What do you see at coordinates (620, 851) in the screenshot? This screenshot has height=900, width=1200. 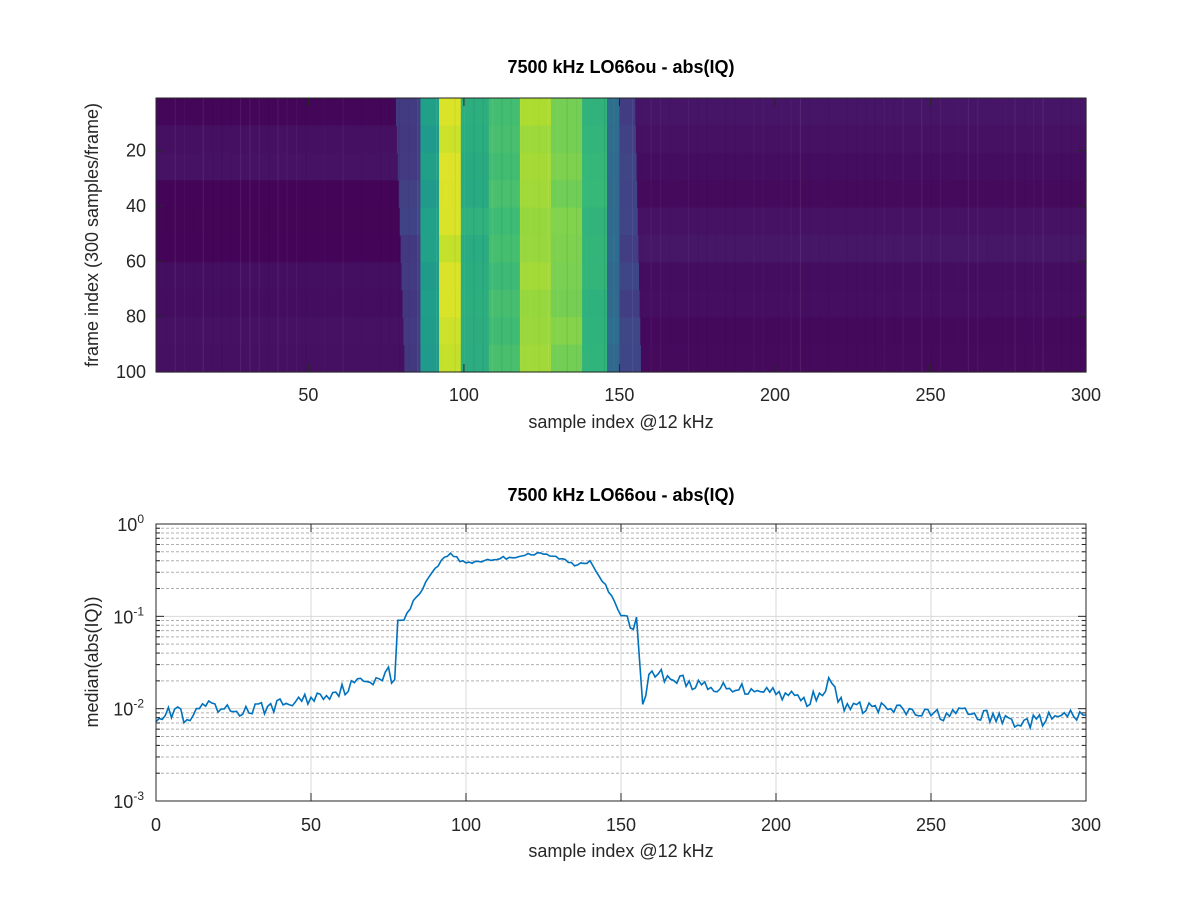 I see `line-chart-x-axis-label: sample index @12 kHz` at bounding box center [620, 851].